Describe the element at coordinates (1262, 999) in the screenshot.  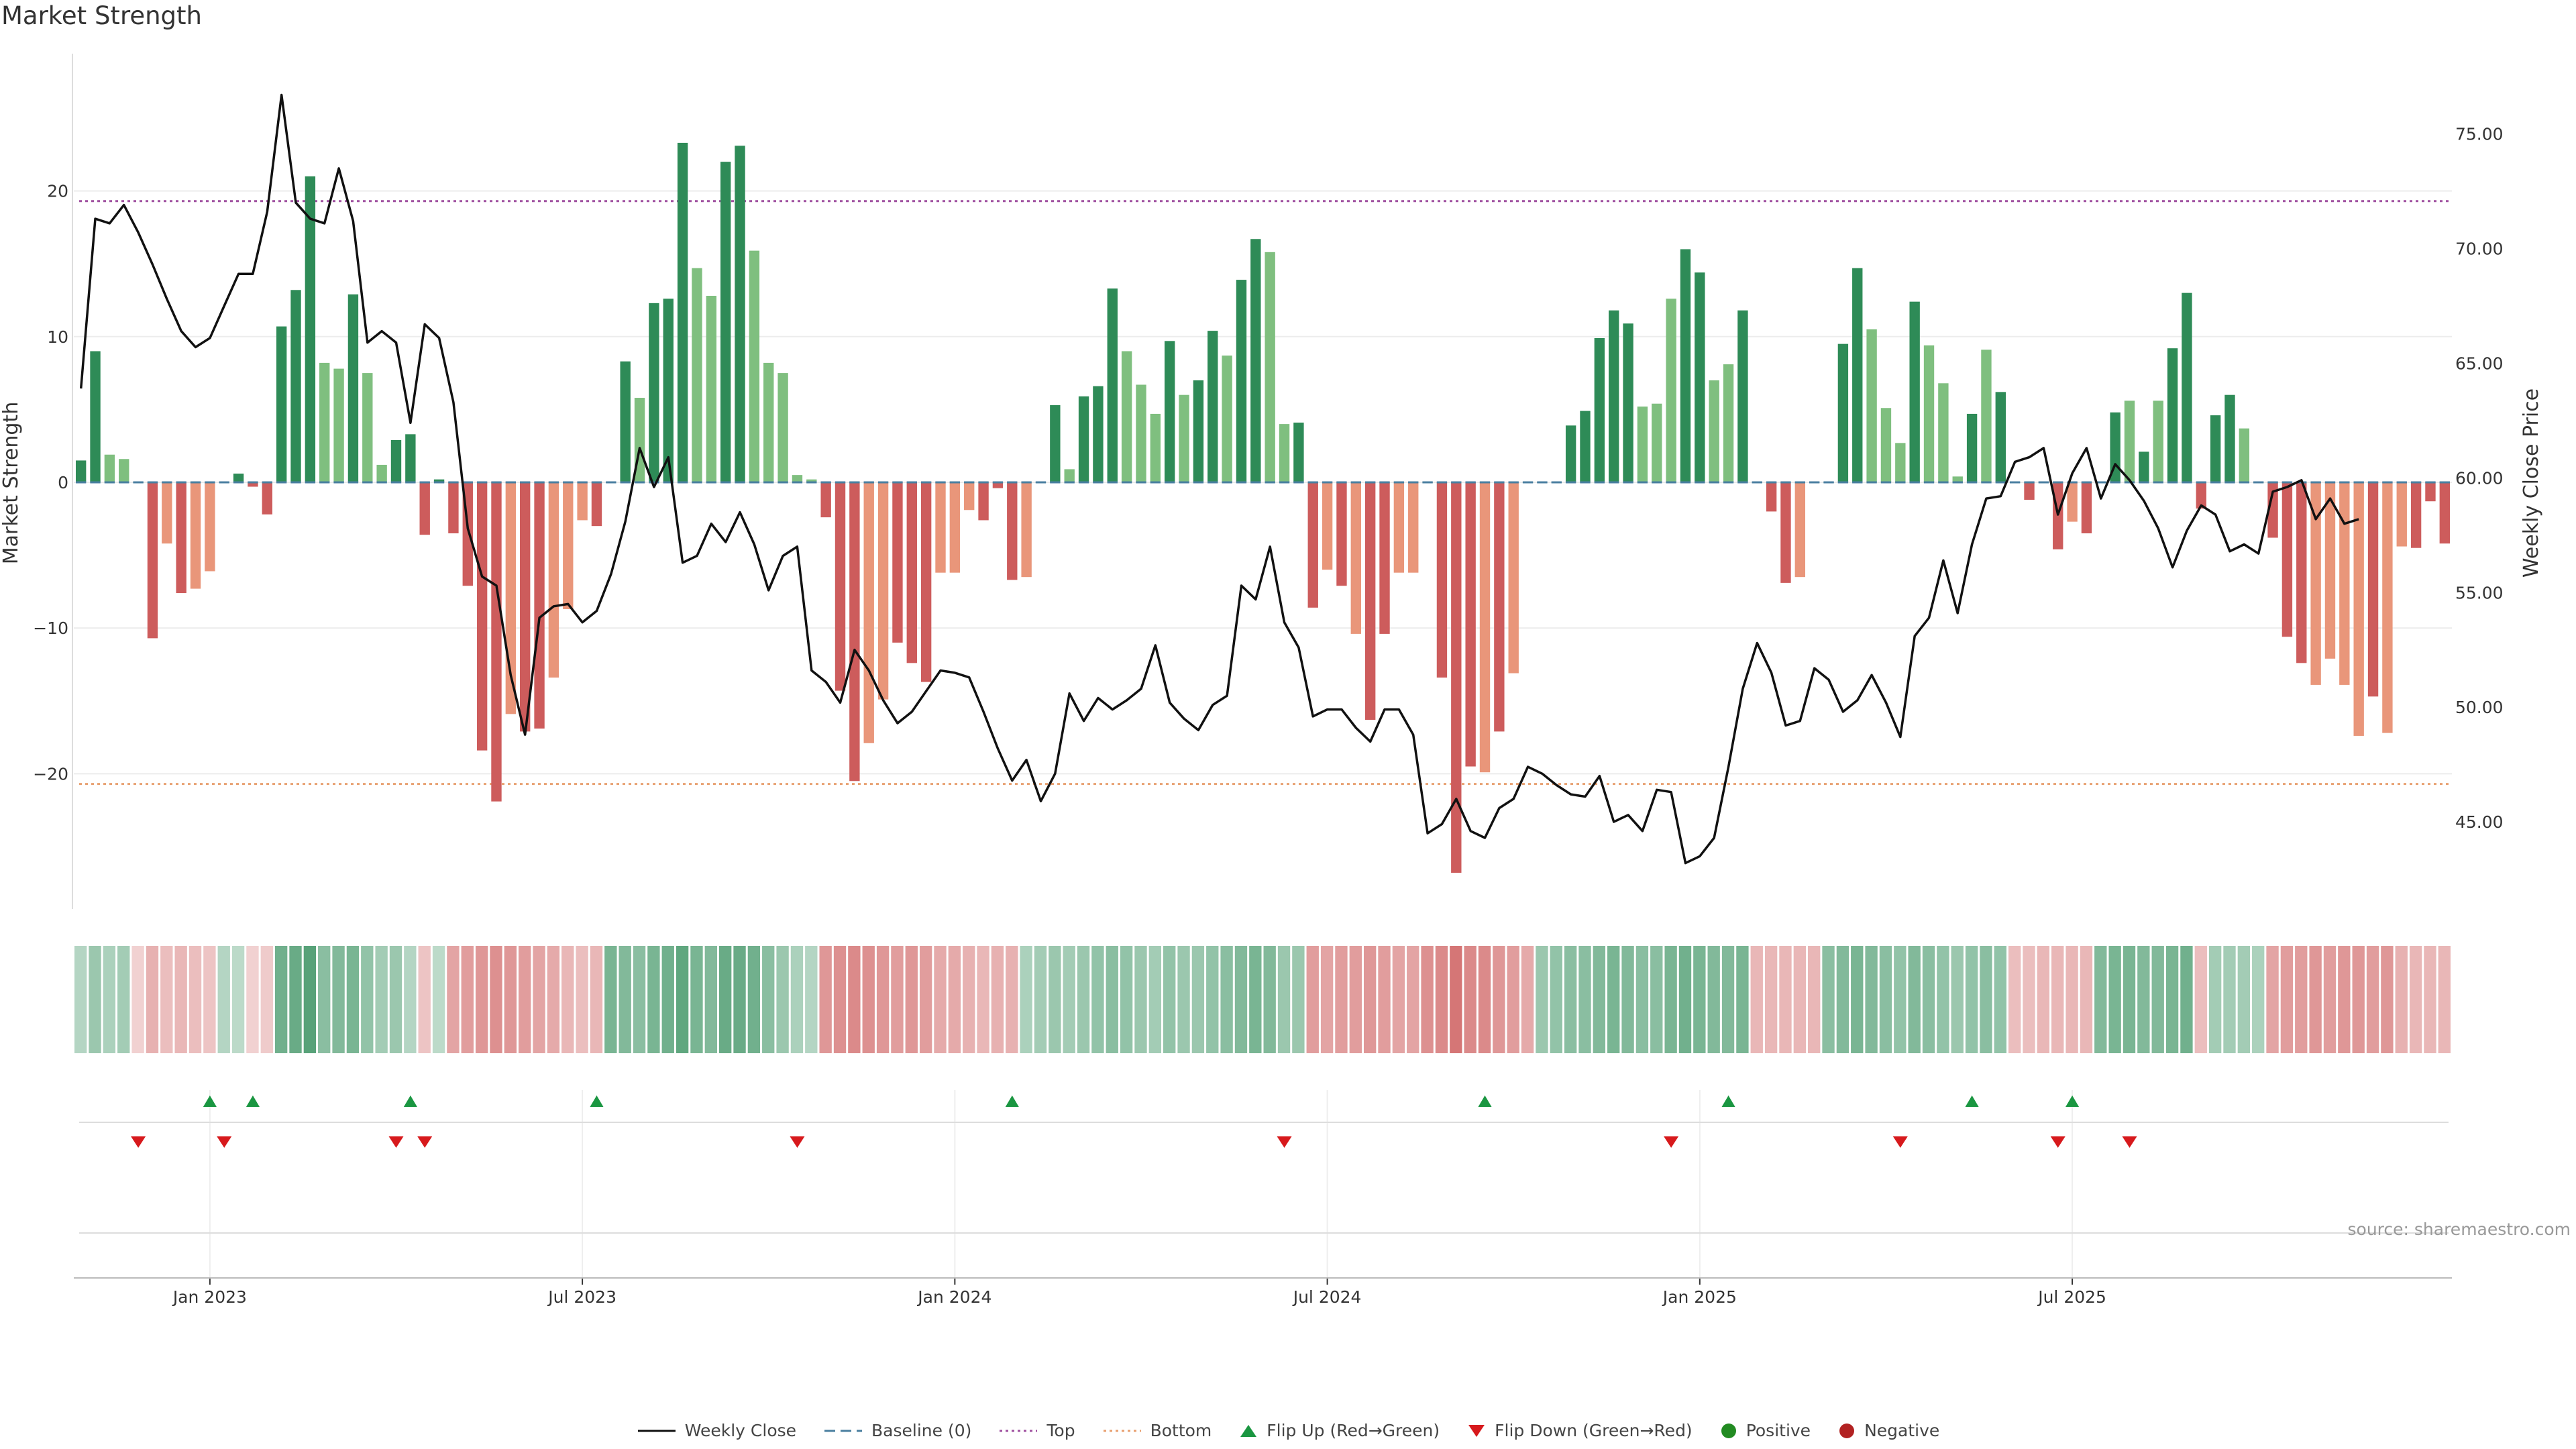
I see `heat-strip` at that location.